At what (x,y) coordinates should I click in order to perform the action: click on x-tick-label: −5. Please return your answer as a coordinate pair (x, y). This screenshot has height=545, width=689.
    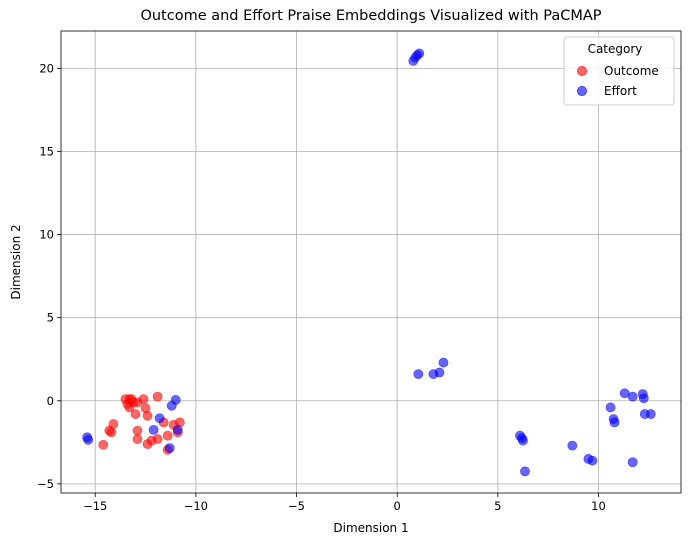
    Looking at the image, I should click on (296, 506).